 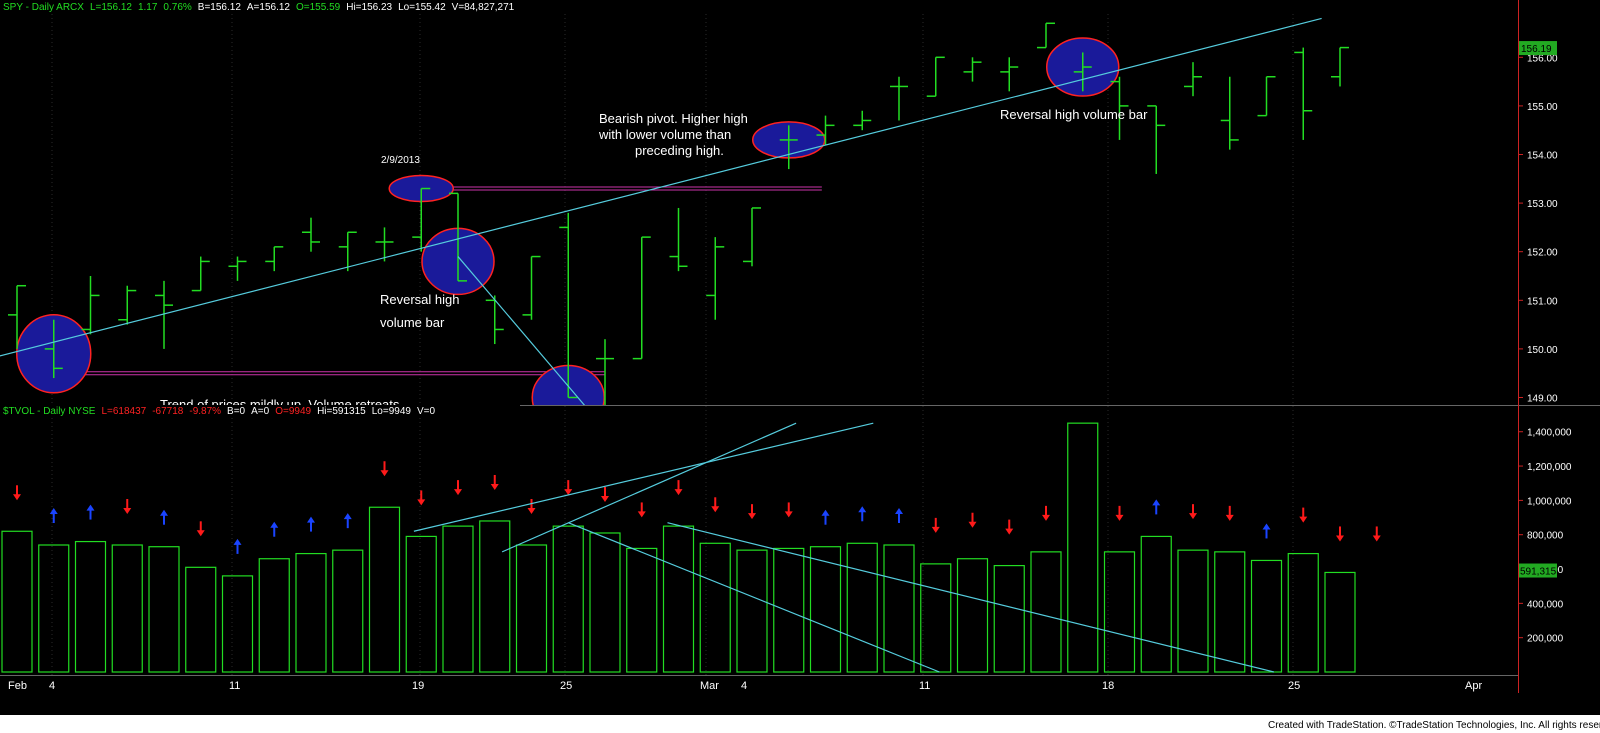 I want to click on price-last-tag, so click(x=1538, y=48).